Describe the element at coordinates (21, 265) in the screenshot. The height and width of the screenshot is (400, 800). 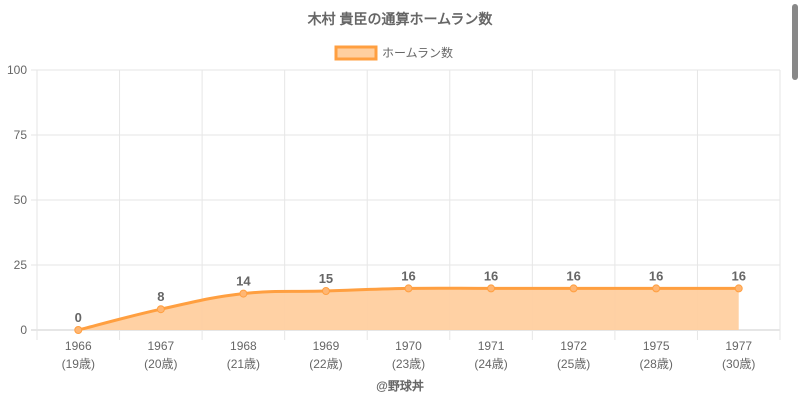
I see `y-tick-label: 25` at that location.